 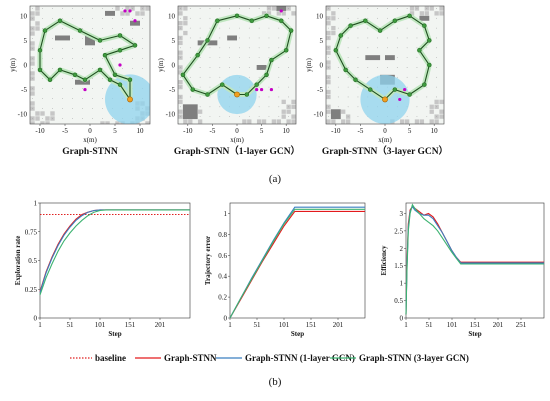 What do you see at coordinates (237, 140) in the screenshot?
I see `x-axis-label: x(m)` at bounding box center [237, 140].